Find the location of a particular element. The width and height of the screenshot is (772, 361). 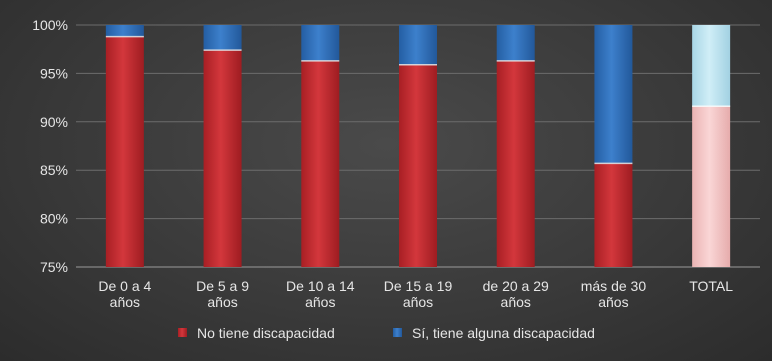

y-tick-label: 85% is located at coordinates (54, 170).